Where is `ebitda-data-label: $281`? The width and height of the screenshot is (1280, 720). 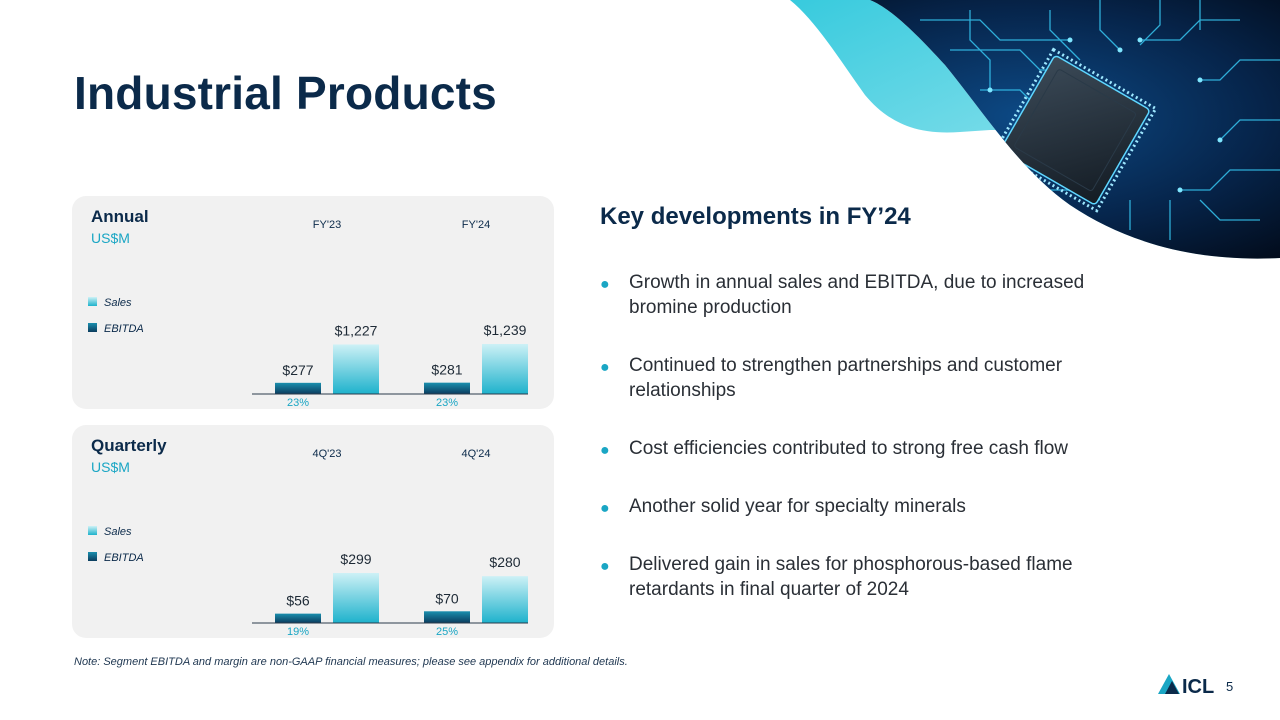
ebitda-data-label: $281 is located at coordinates (446, 370).